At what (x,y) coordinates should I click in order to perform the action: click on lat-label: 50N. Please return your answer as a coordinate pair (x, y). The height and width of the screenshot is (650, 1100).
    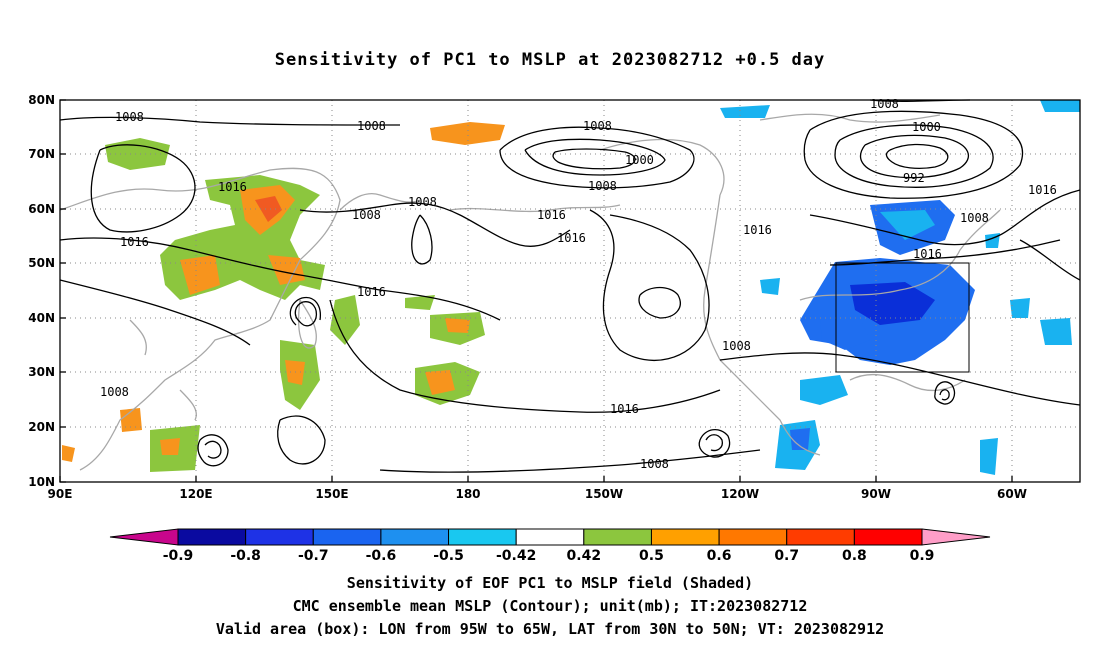
    Looking at the image, I should click on (41, 263).